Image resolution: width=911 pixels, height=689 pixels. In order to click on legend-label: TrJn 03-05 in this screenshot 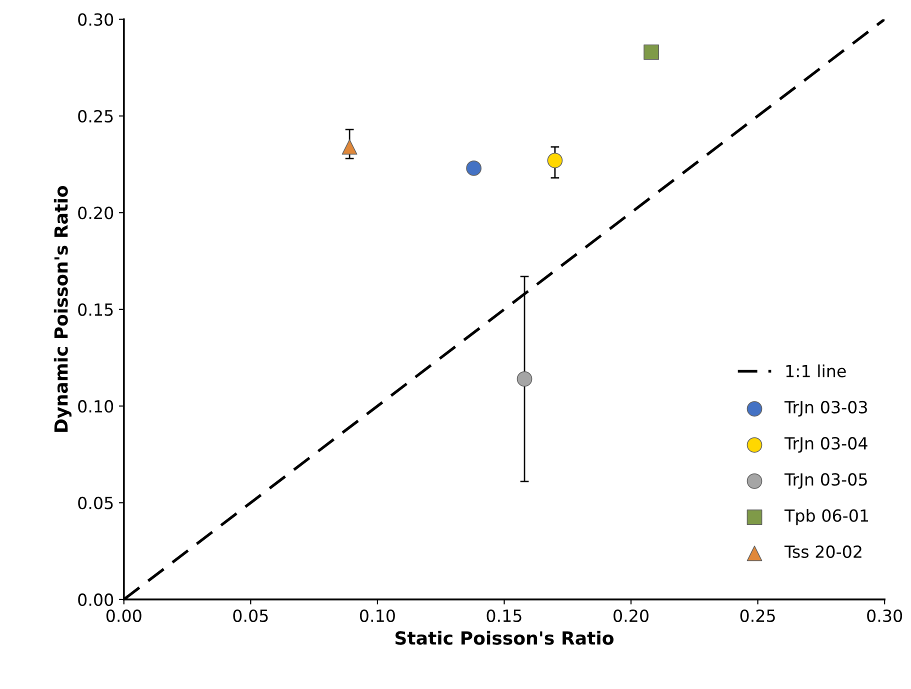, I will do `click(825, 481)`.